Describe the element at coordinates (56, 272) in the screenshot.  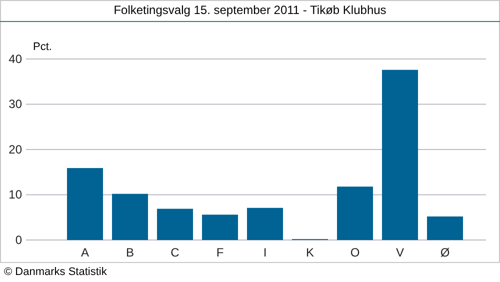
I see `text: © Danmarks Statistik` at that location.